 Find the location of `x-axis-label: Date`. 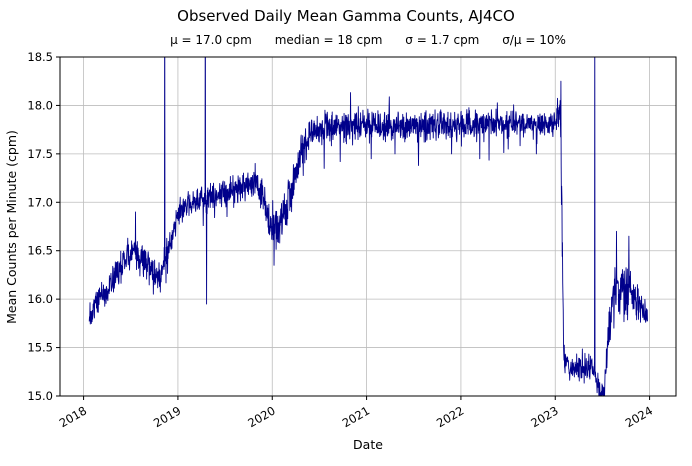

x-axis-label: Date is located at coordinates (368, 444).